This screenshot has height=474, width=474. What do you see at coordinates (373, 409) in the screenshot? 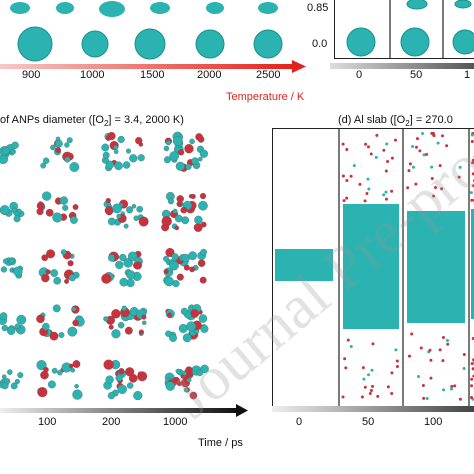
I see `slab-gray-bar` at bounding box center [373, 409].